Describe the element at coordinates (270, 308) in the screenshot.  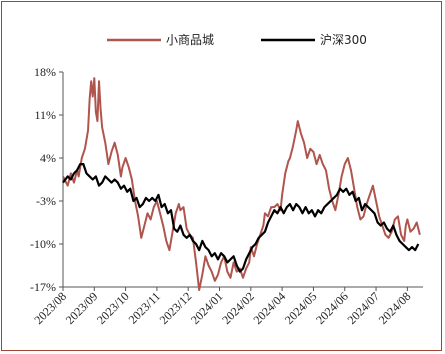
I see `x-tick-label: 2024/04` at that location.